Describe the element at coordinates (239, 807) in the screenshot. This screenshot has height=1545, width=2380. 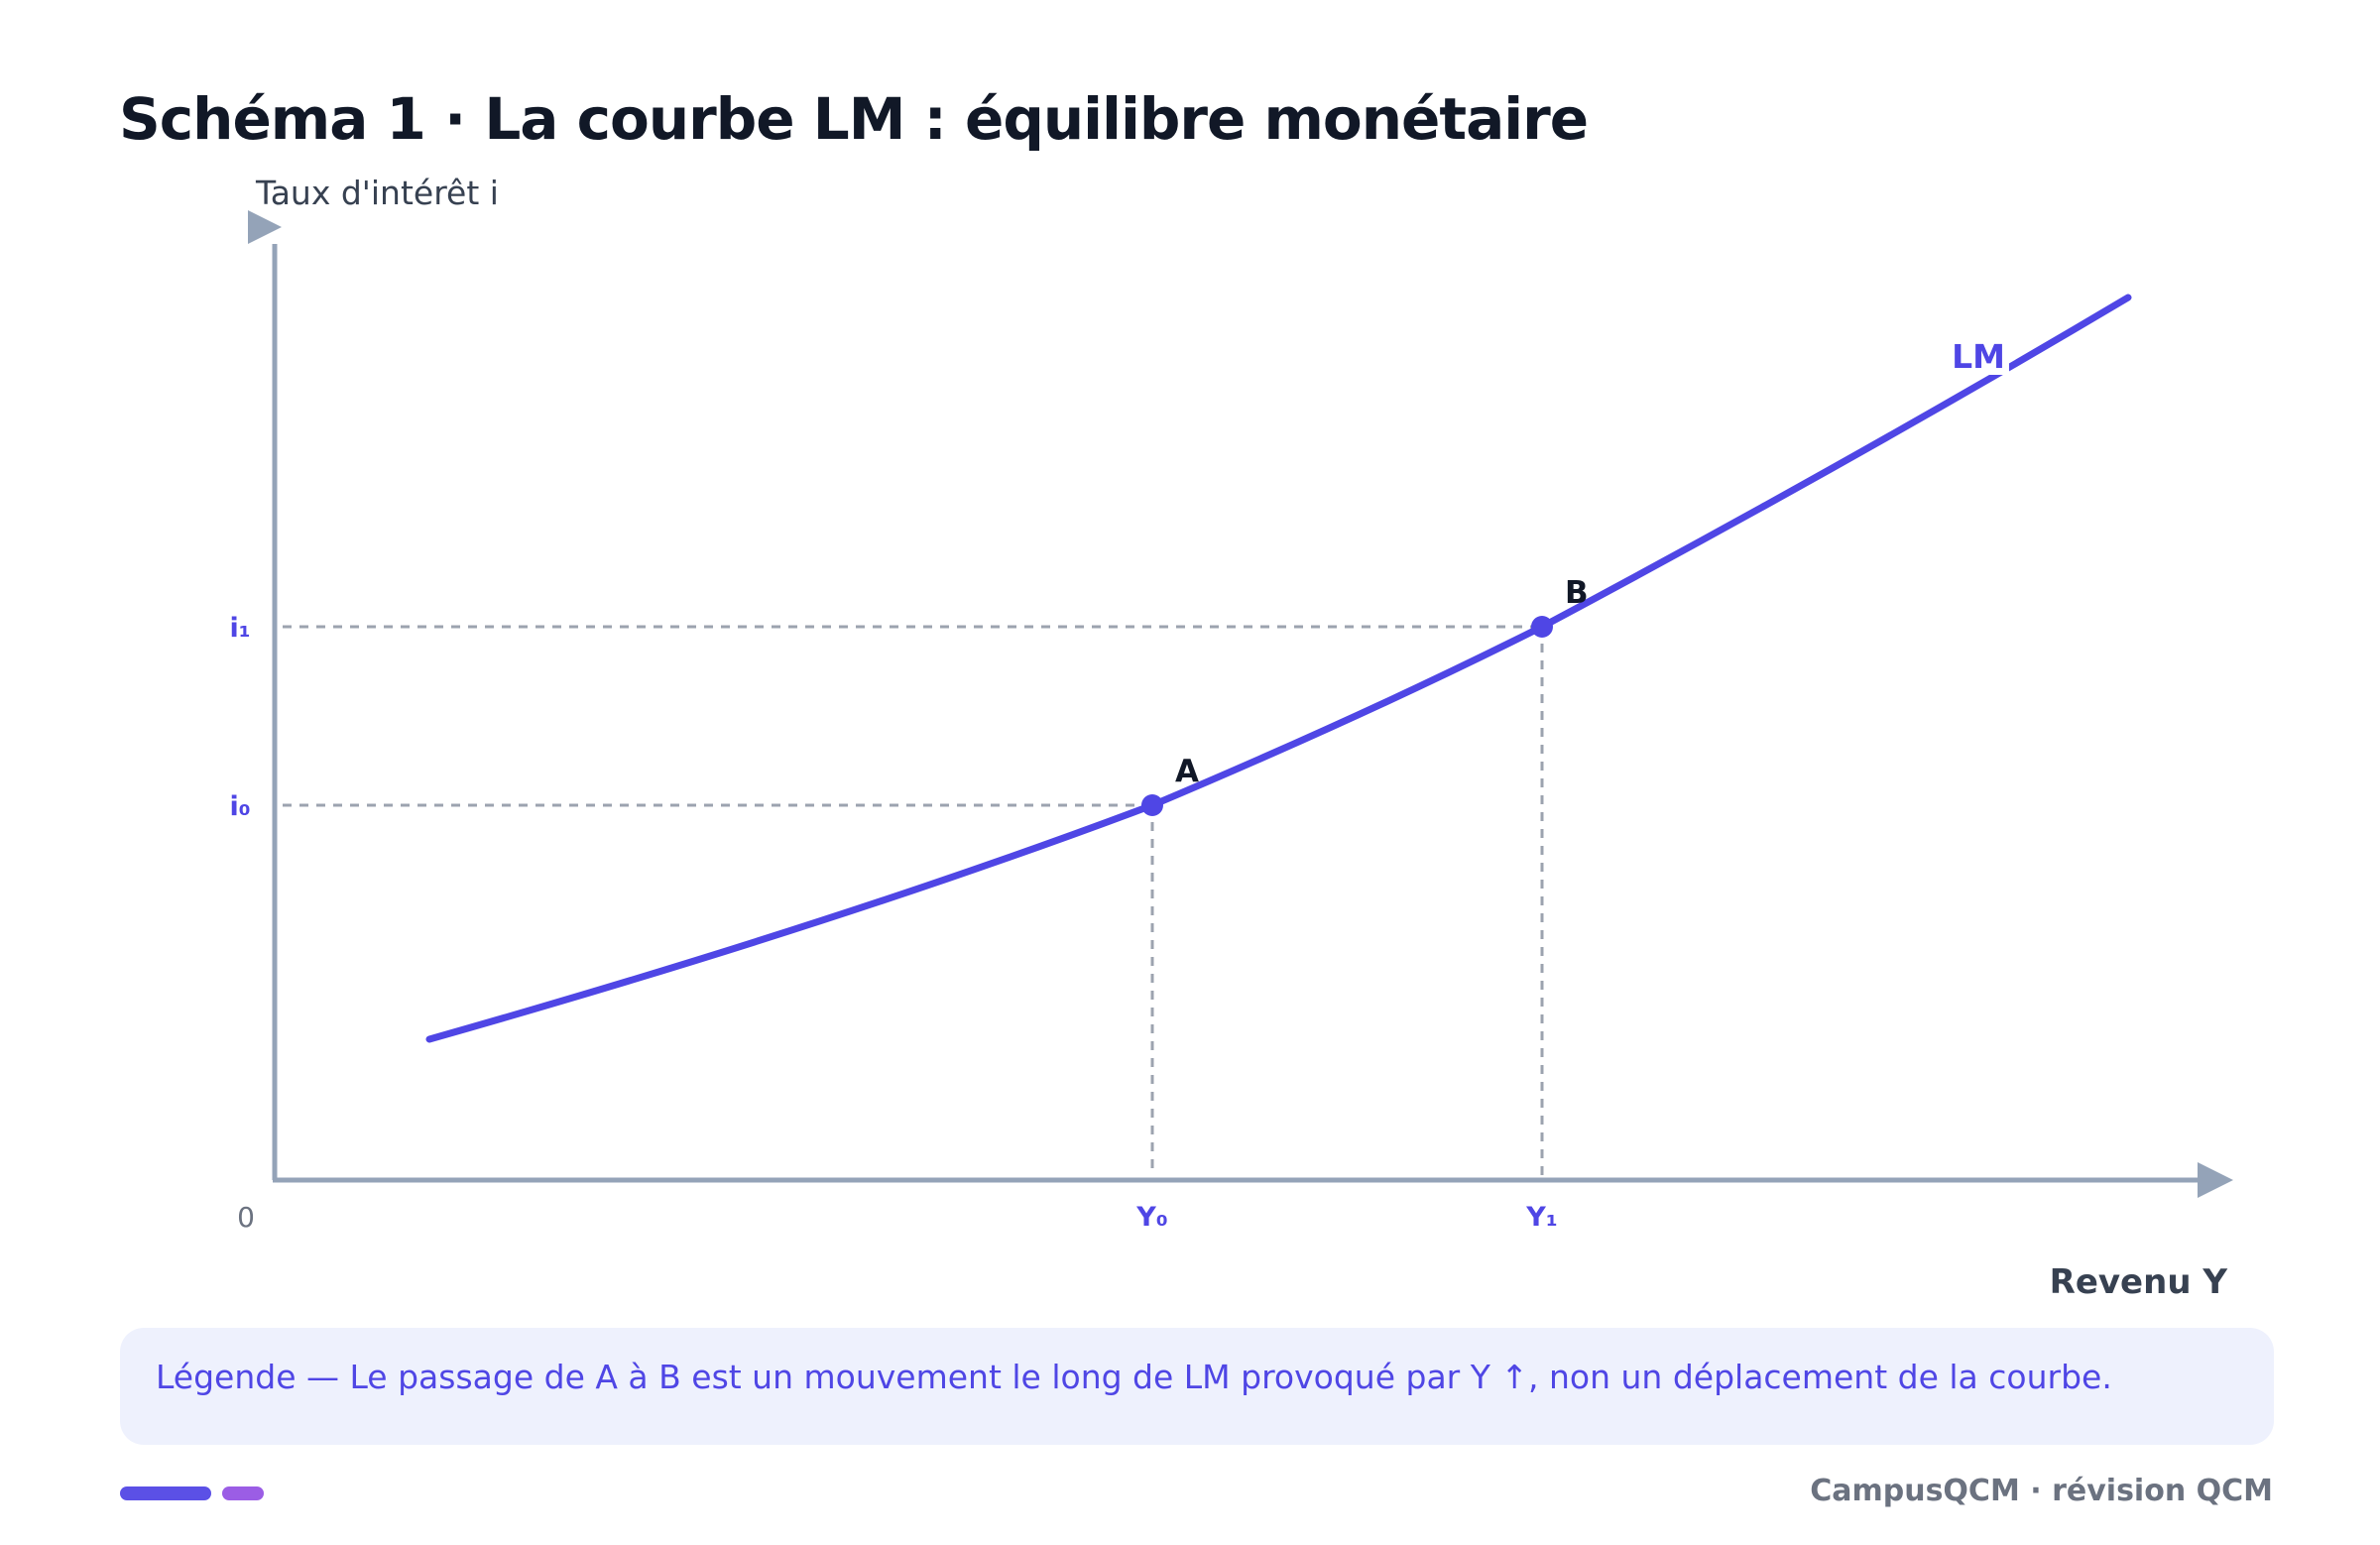
I see `y-tick-i0: i₀` at that location.